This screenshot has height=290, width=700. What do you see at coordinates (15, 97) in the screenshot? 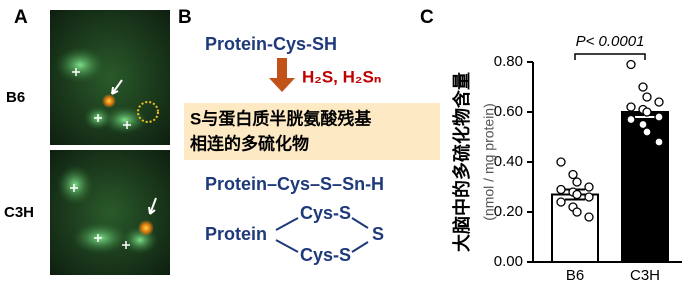
I see `row-label: B6` at bounding box center [15, 97].